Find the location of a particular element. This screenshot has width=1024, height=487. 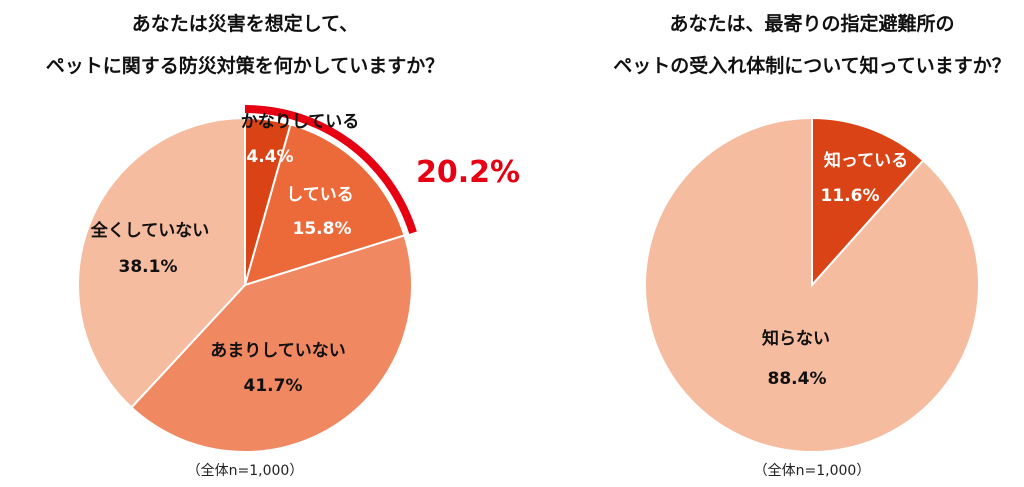

chart-title-line2: ペットの受入れ体制について知っていますか？ is located at coordinates (811, 65).